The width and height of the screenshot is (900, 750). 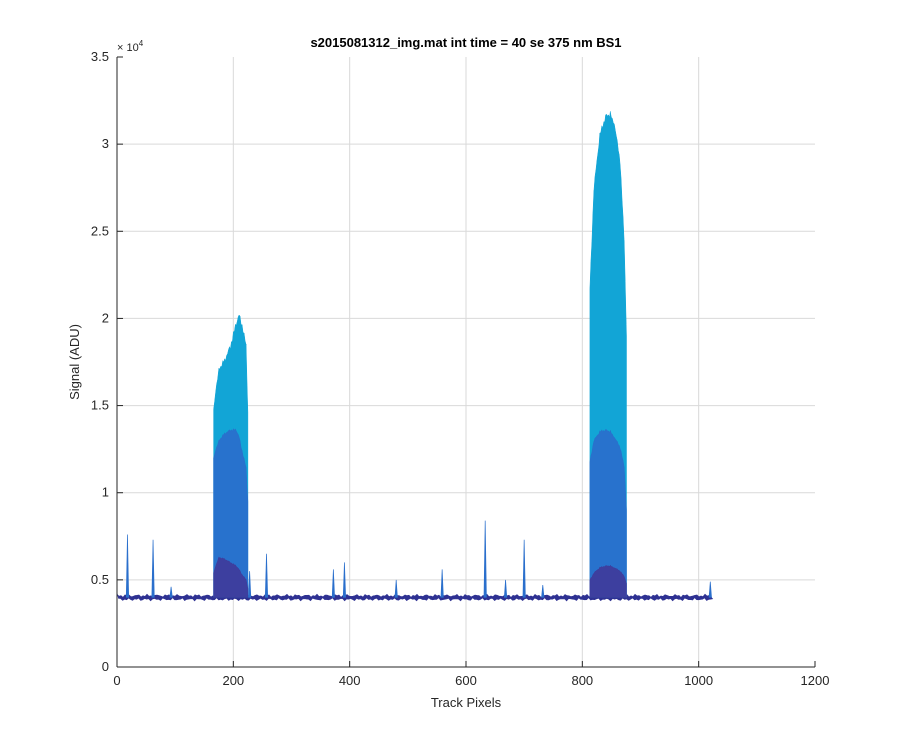 I want to click on peak-0-low, so click(x=231, y=577).